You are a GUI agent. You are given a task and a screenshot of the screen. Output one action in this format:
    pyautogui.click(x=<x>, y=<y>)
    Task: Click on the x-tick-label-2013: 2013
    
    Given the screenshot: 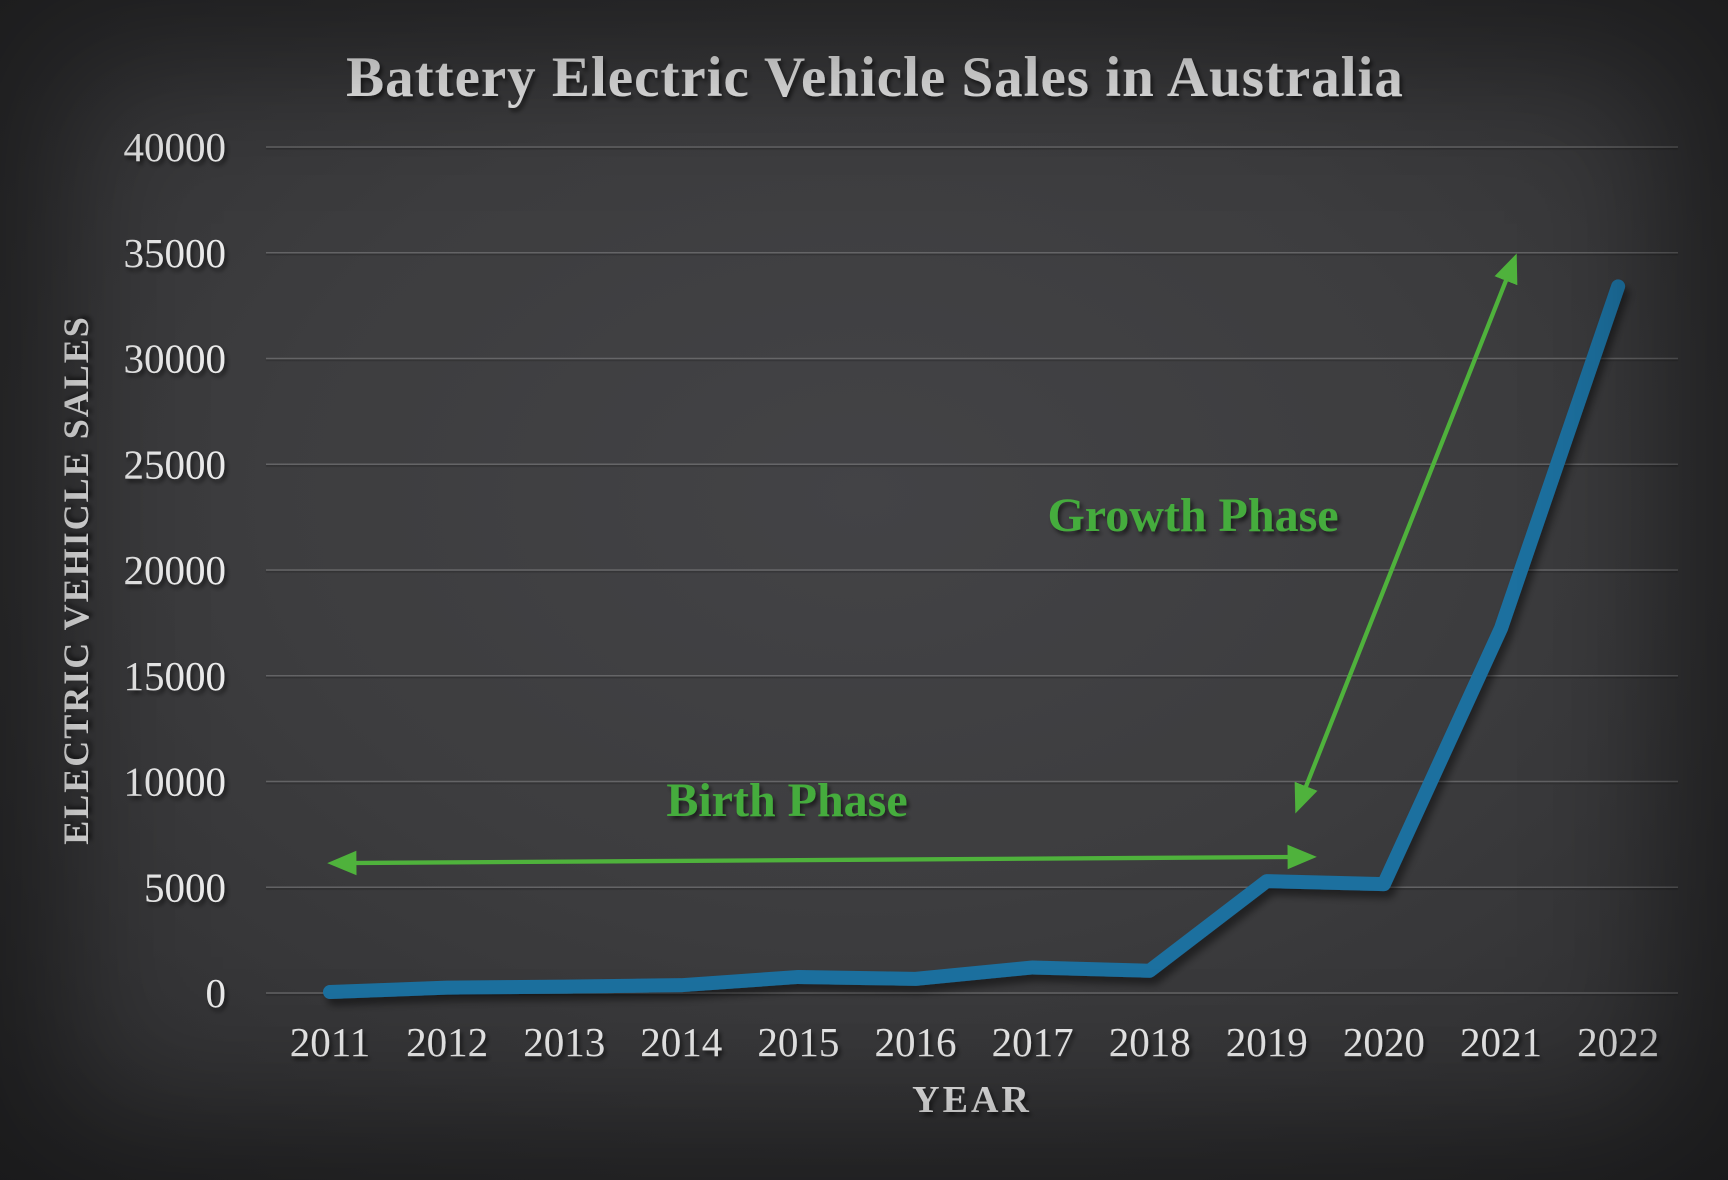 What is the action you would take?
    pyautogui.click(x=564, y=1042)
    